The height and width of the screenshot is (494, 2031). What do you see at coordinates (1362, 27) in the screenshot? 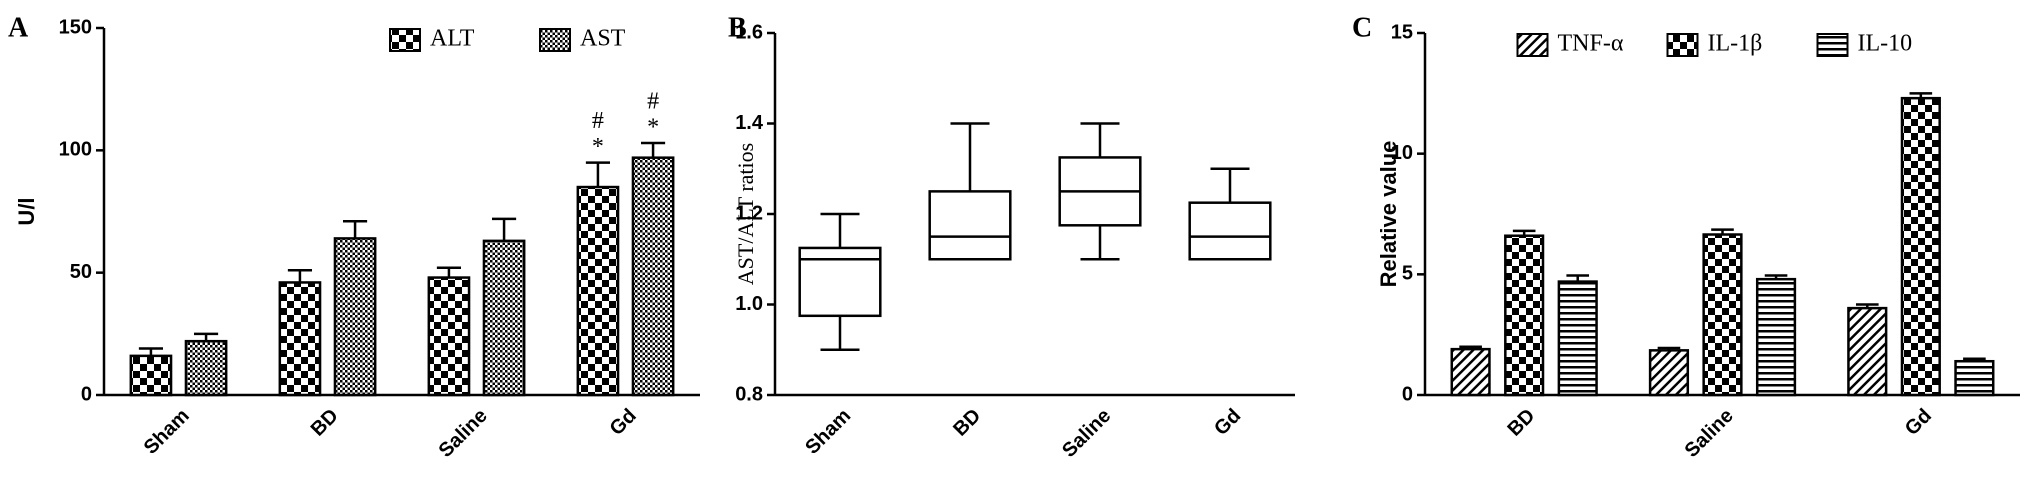
I see `panel-letter: C` at bounding box center [1362, 27].